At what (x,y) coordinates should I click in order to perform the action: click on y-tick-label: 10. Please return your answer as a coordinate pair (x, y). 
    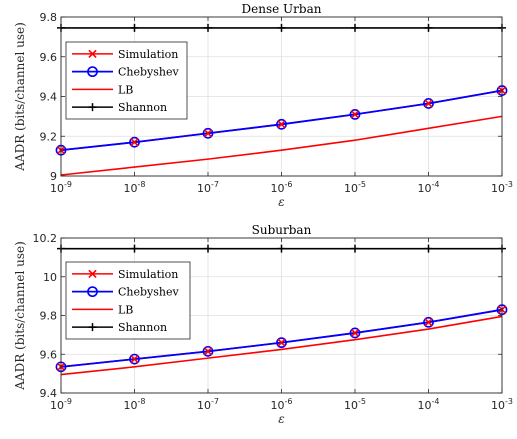
    Looking at the image, I should click on (50, 277).